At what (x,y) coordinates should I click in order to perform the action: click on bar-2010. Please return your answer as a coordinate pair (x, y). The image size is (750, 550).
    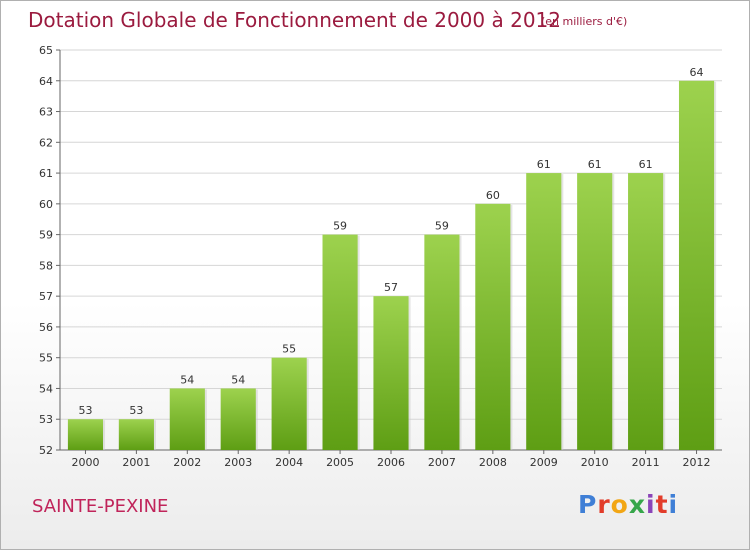
    Looking at the image, I should click on (595, 312).